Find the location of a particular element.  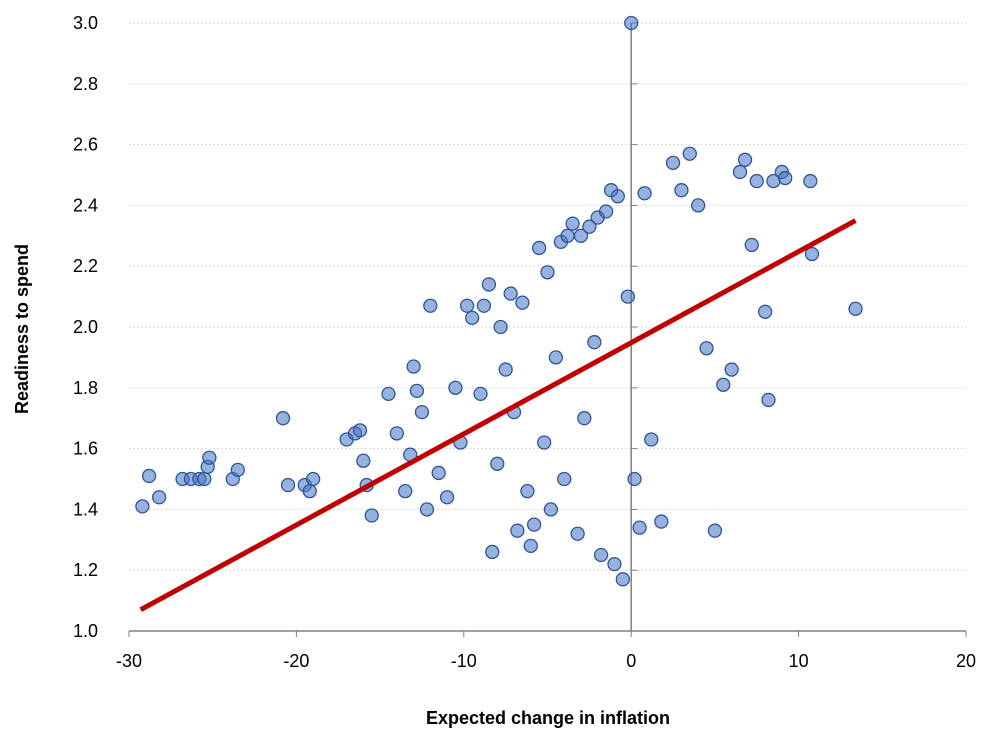

y-tick-label: 2.4 is located at coordinates (85, 205).